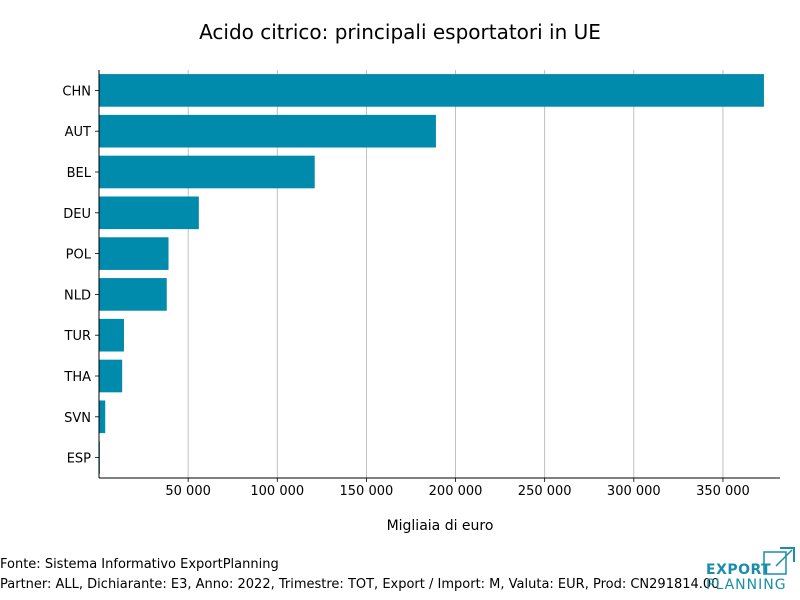 The width and height of the screenshot is (800, 600). I want to click on y-tick-label: NLD, so click(77, 295).